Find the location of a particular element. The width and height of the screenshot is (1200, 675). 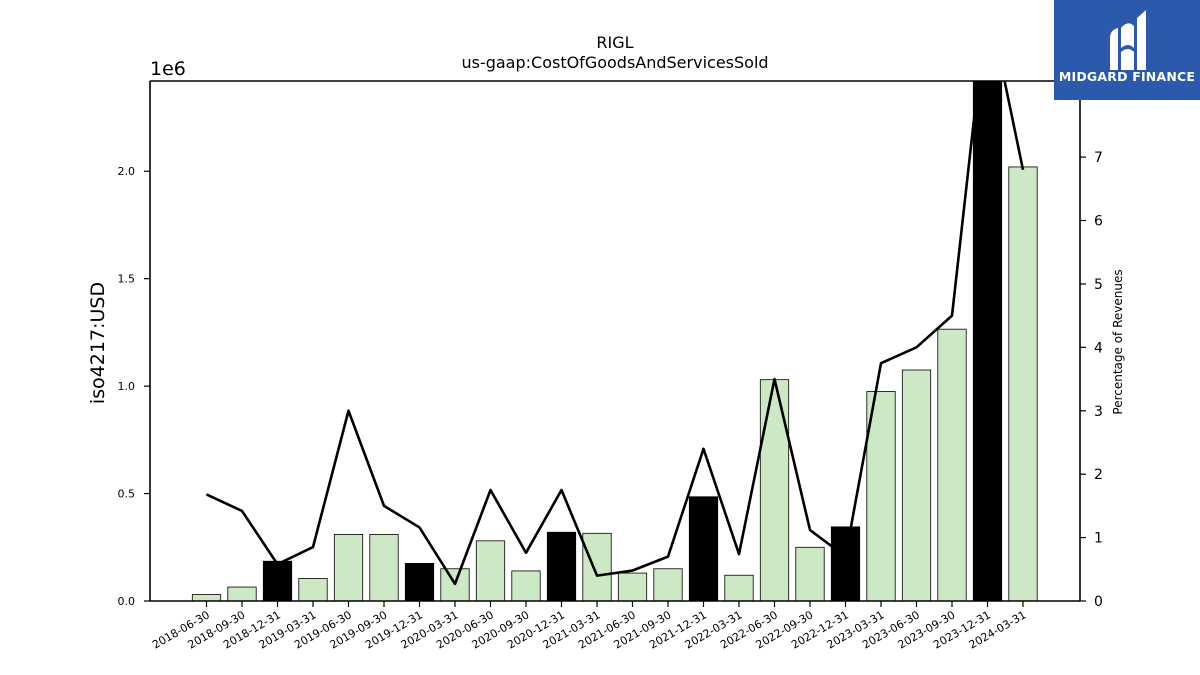

y-tick-label-2.0: 2.0 is located at coordinates (127, 171).